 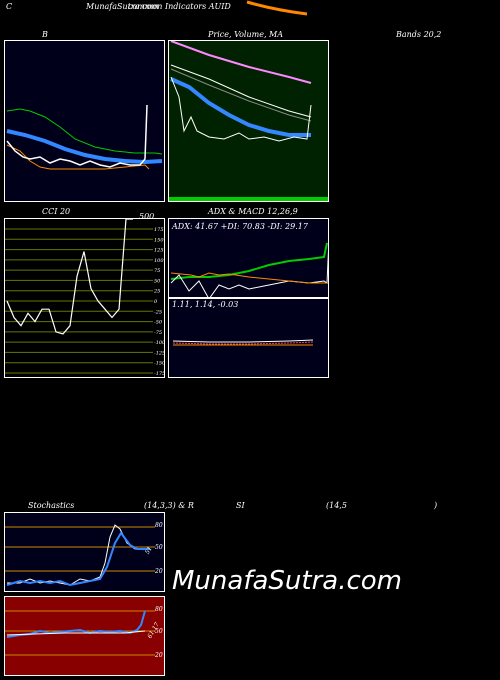 What do you see at coordinates (436, 505) in the screenshot?
I see `rsi-close: )` at bounding box center [436, 505].